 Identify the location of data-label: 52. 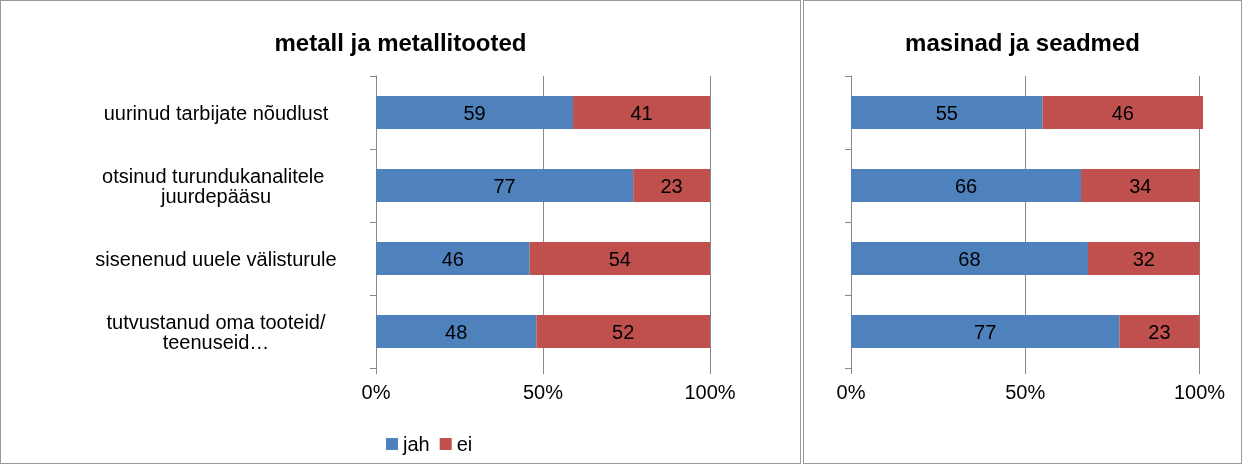
(623, 331).